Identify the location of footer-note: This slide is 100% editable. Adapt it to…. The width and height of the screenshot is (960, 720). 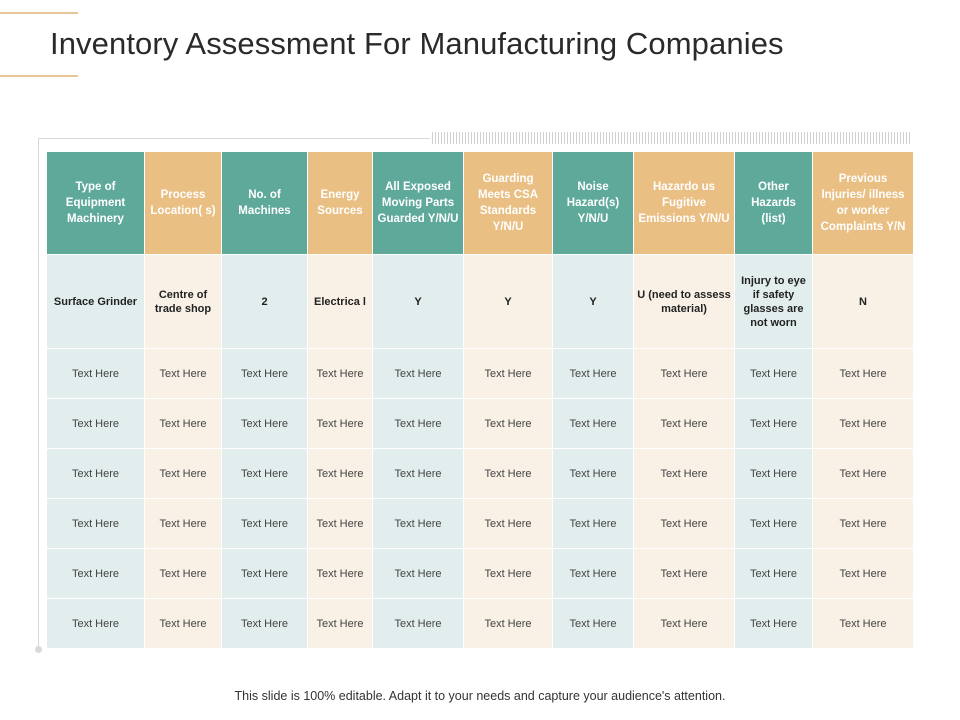
(480, 696).